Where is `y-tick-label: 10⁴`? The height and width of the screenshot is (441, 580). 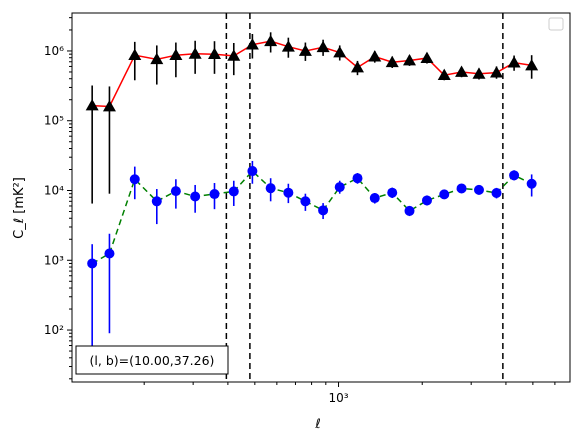
y-tick-label: 10⁴ is located at coordinates (54, 190).